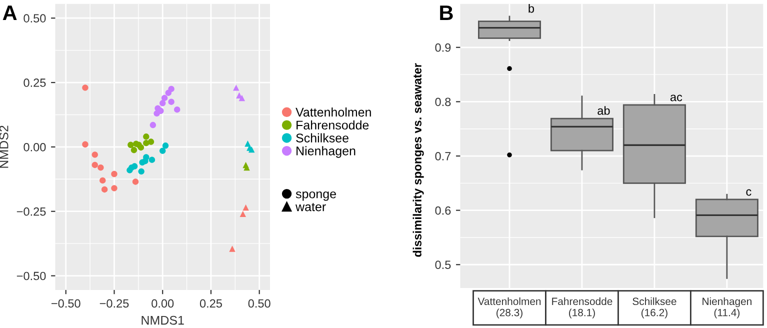 The width and height of the screenshot is (767, 328). I want to click on y-tick-label: 0.8, so click(443, 102).